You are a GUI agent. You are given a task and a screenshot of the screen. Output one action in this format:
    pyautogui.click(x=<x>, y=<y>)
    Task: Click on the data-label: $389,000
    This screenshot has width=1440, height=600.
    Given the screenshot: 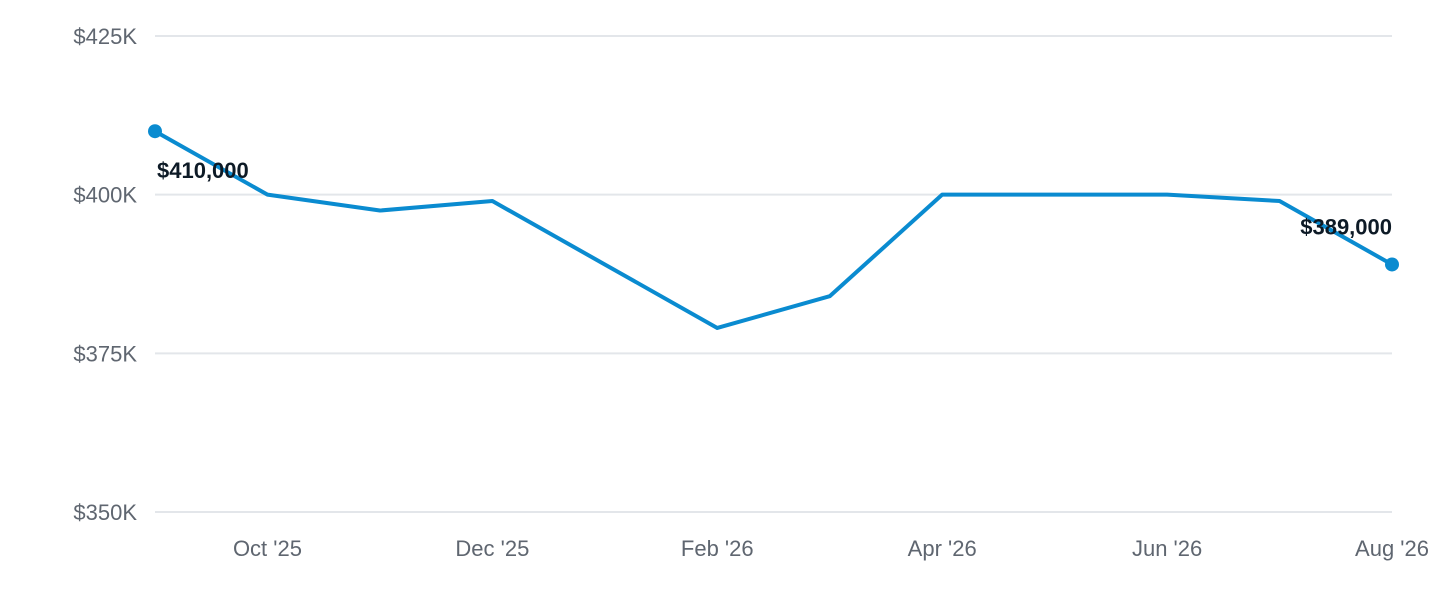 What is the action you would take?
    pyautogui.click(x=1346, y=226)
    